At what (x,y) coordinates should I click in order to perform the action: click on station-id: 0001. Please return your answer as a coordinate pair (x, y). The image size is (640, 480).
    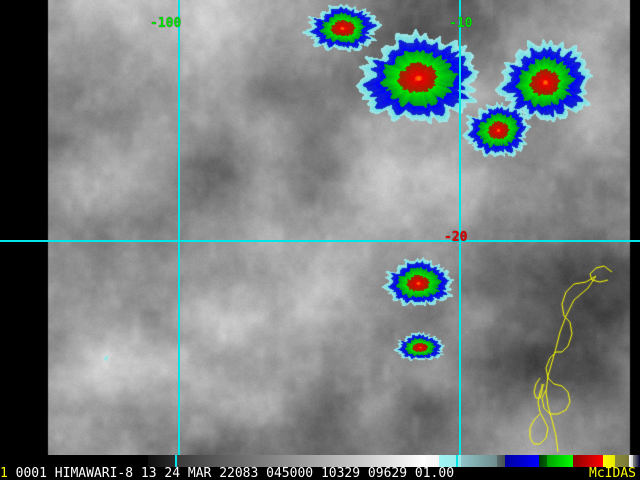
    Looking at the image, I should click on (31, 473).